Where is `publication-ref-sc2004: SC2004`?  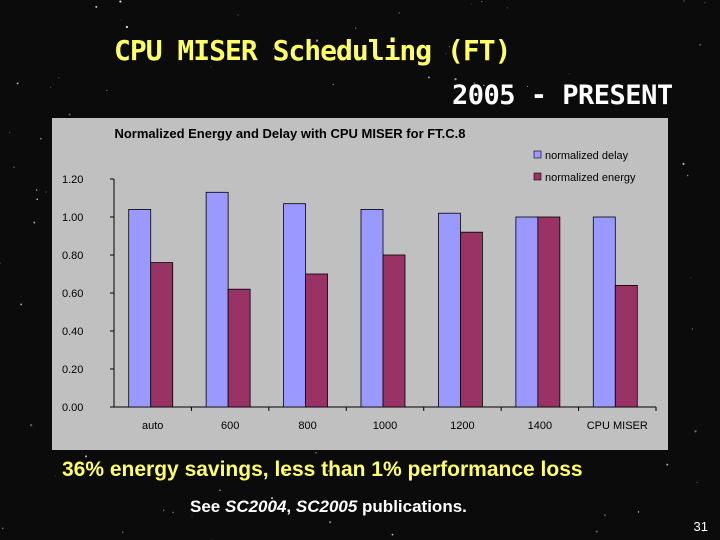 publication-ref-sc2004: SC2004 is located at coordinates (255, 506).